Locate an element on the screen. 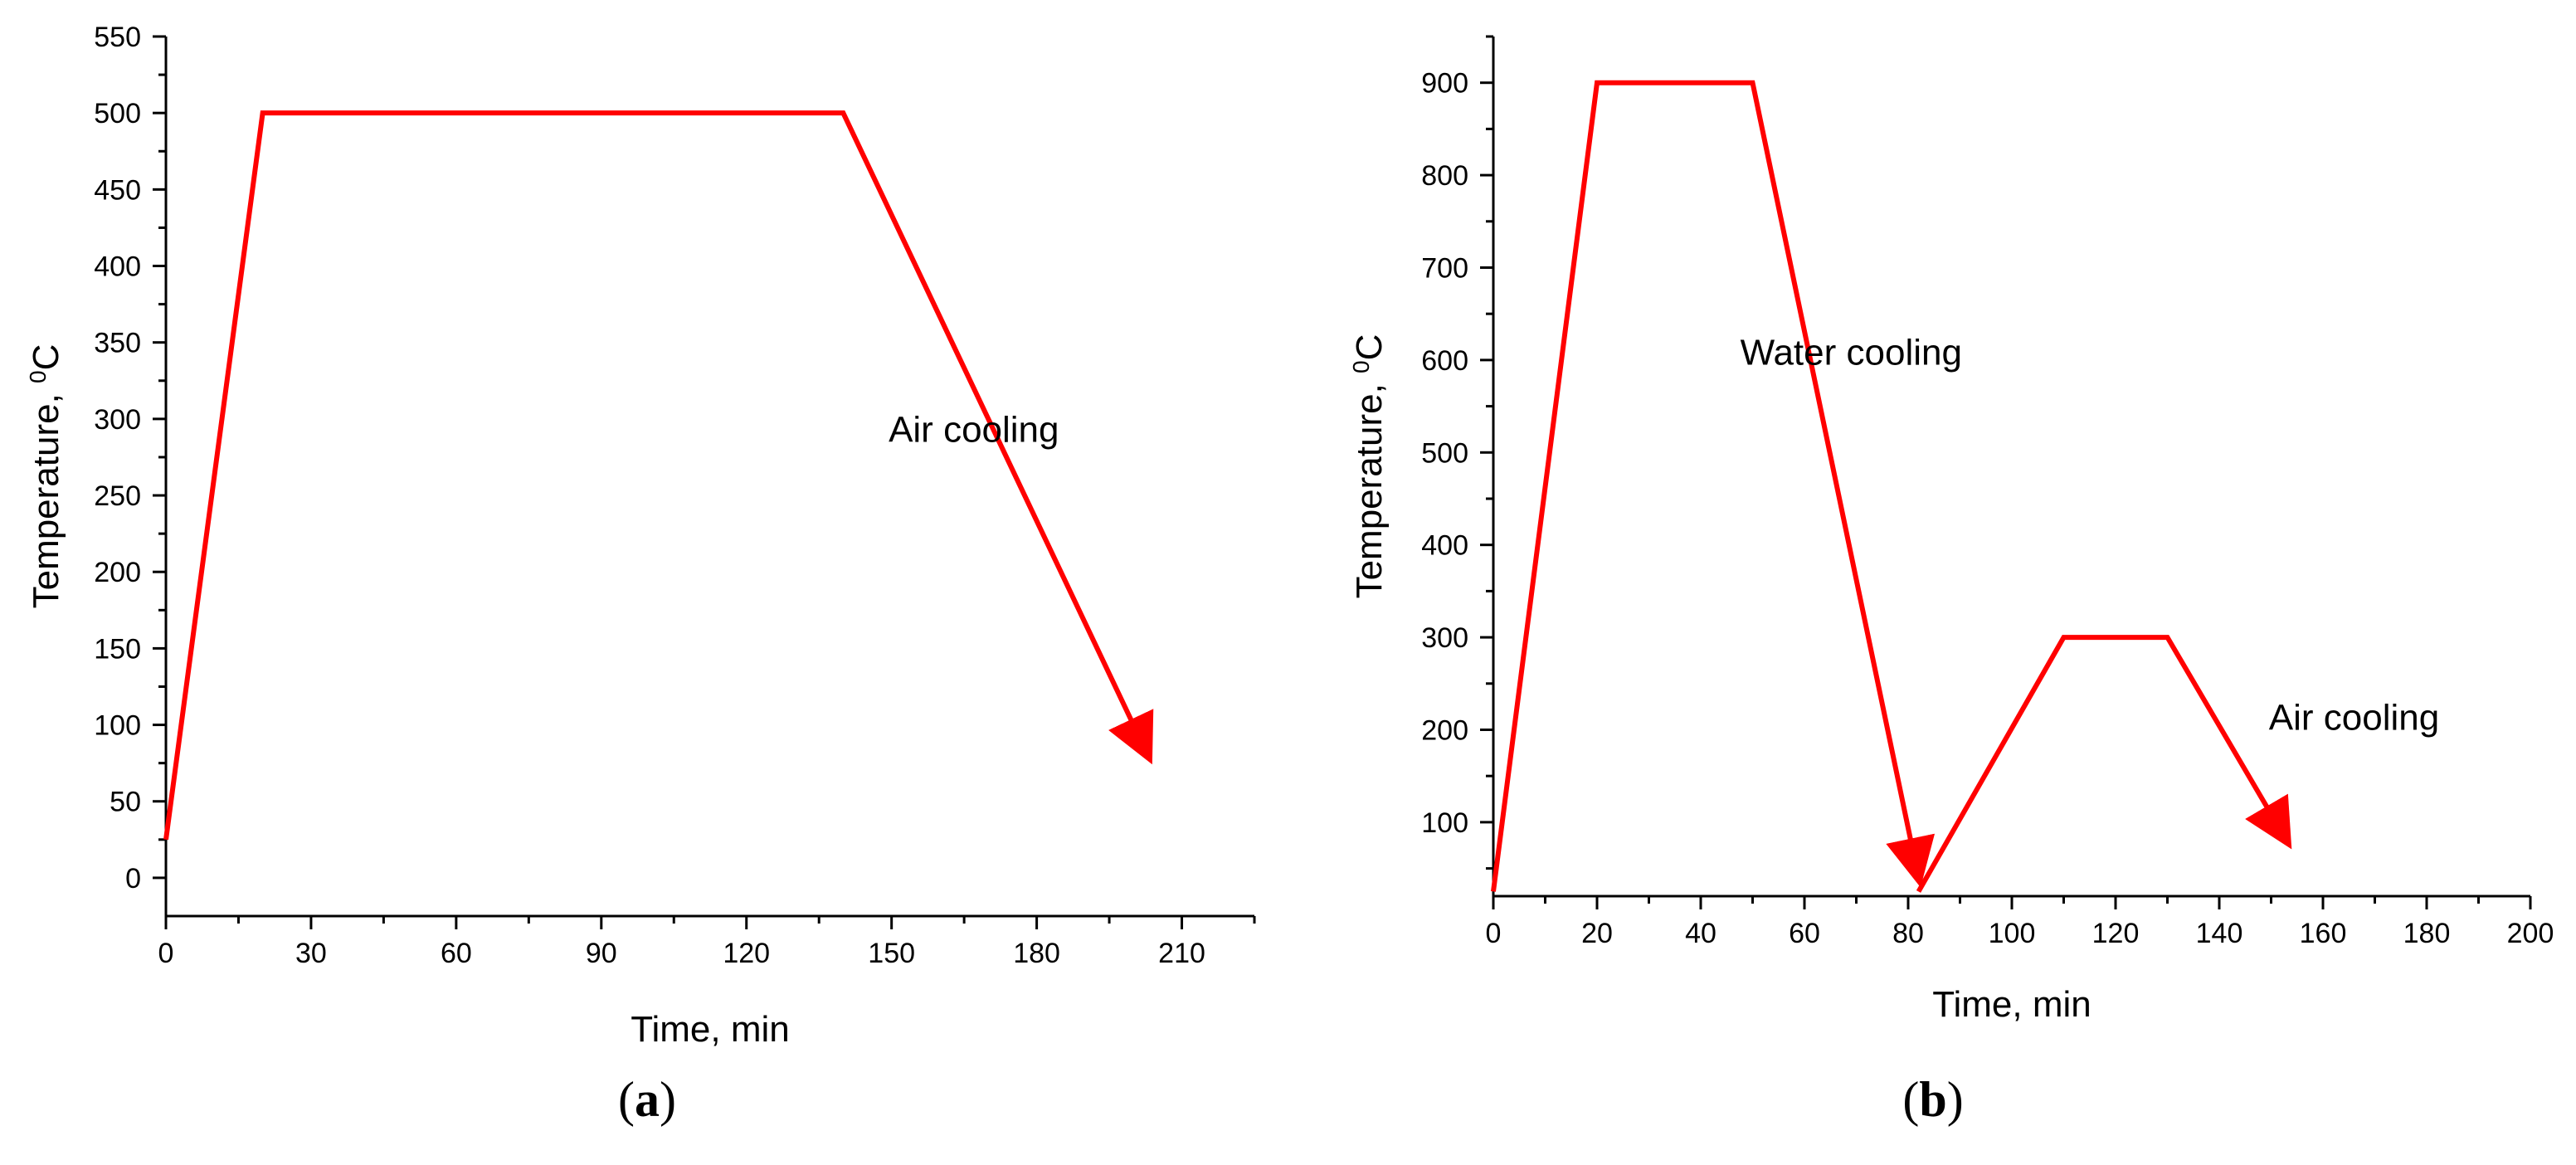  x-tick-label: 200 is located at coordinates (2530, 934).